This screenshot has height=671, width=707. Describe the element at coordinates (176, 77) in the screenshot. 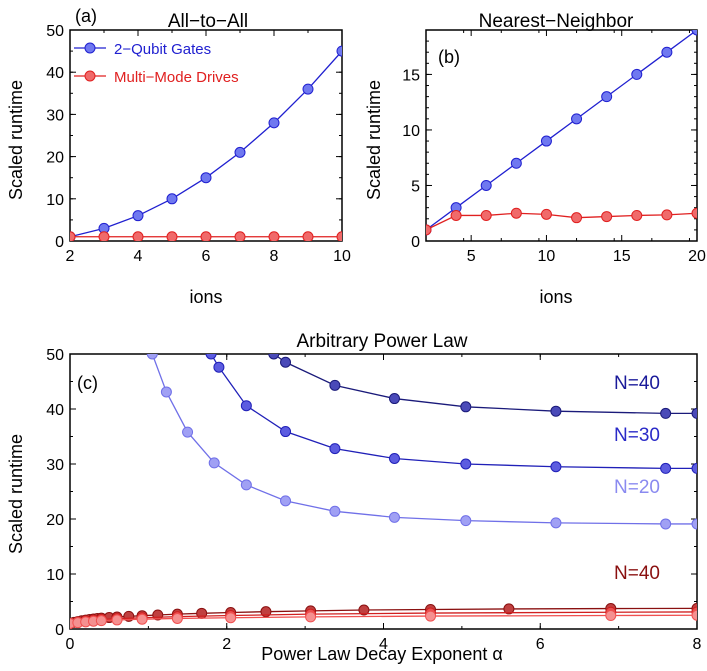

I see `legend-label-multimode: Multi−Mode Drives` at that location.